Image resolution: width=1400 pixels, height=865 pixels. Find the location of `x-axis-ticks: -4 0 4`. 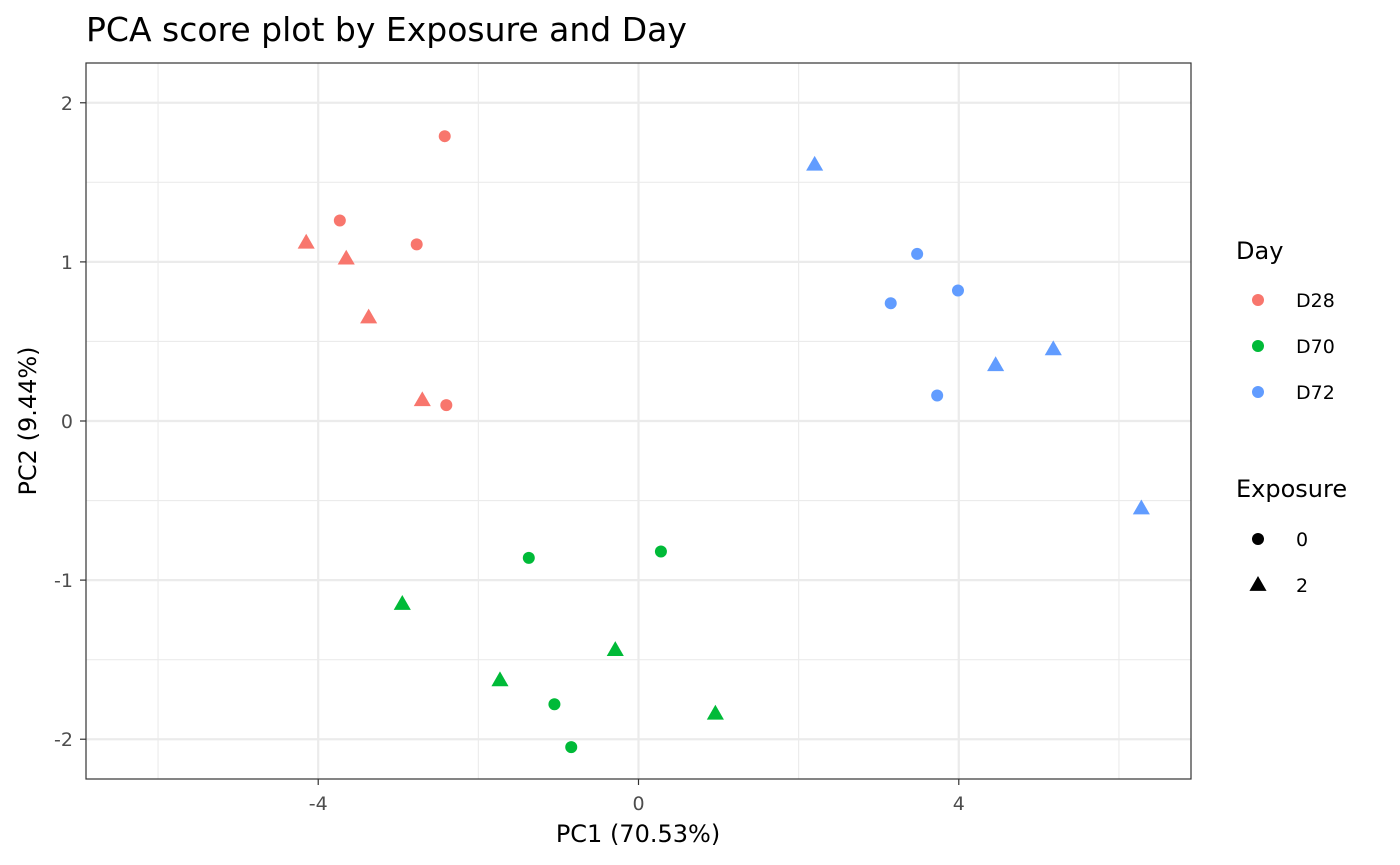

x-axis-ticks: -4 0 4 is located at coordinates (637, 797).